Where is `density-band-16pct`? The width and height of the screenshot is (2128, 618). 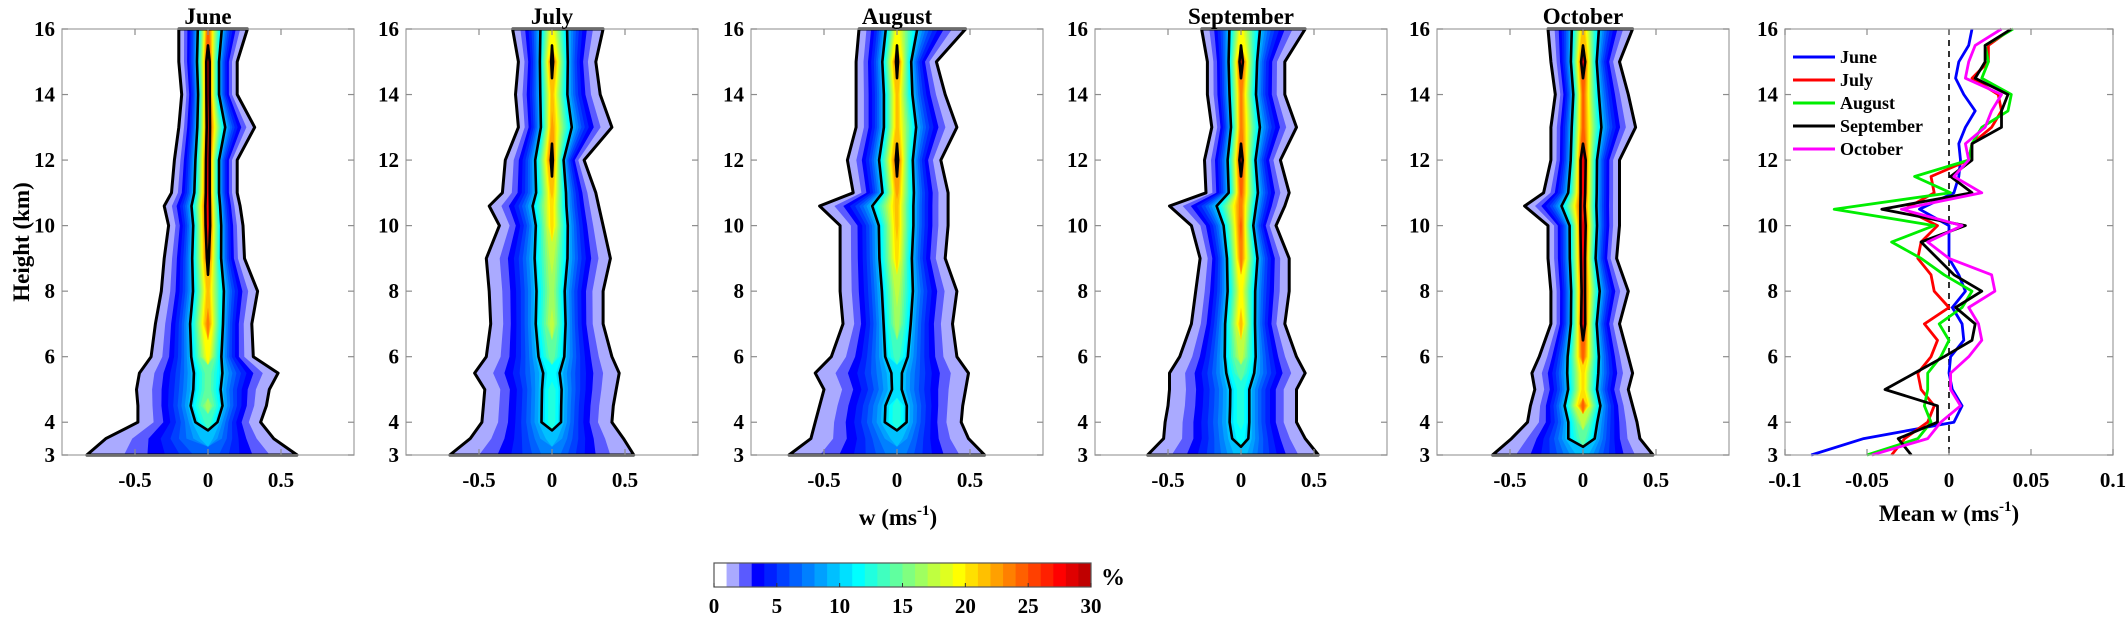 density-band-16pct is located at coordinates (208, 405).